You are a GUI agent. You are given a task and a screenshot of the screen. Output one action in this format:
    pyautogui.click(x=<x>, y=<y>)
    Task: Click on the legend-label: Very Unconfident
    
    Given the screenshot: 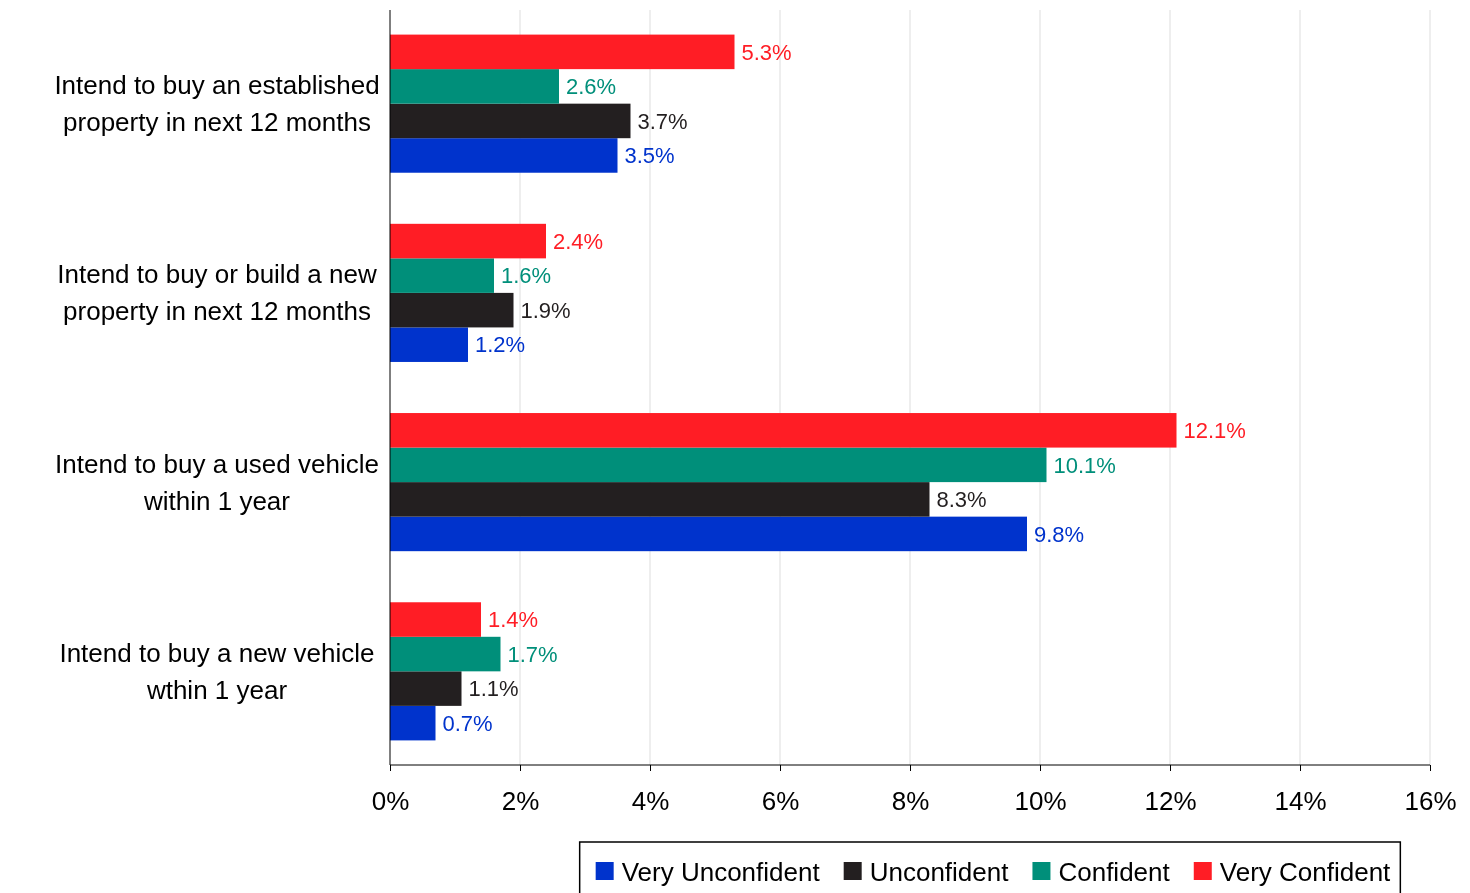 What is the action you would take?
    pyautogui.click(x=721, y=872)
    